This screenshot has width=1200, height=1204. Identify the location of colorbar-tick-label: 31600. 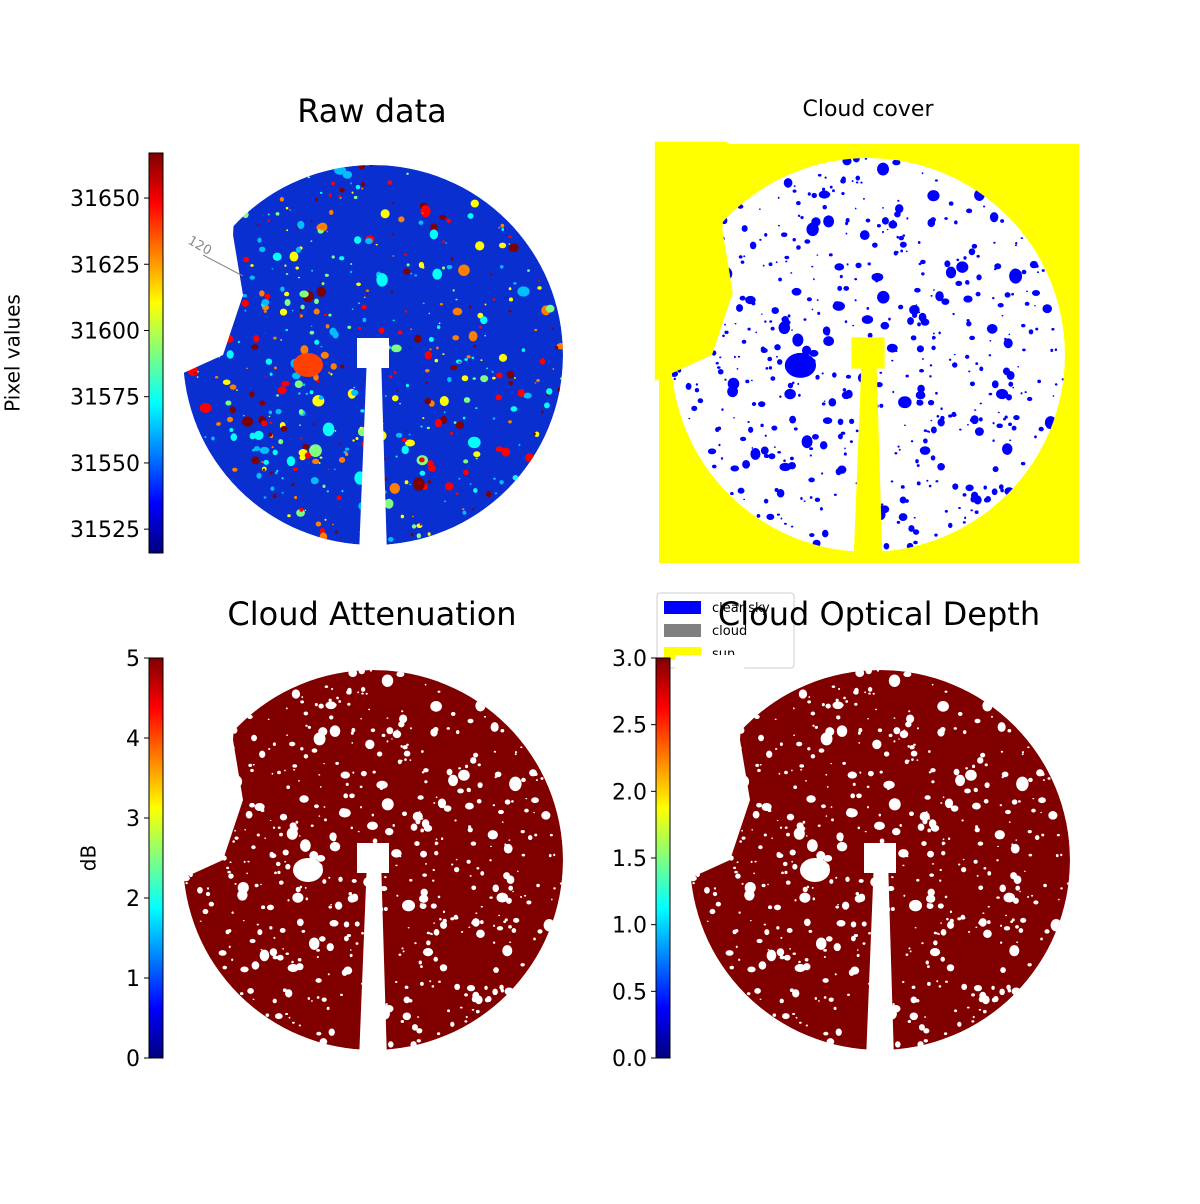
(105, 331).